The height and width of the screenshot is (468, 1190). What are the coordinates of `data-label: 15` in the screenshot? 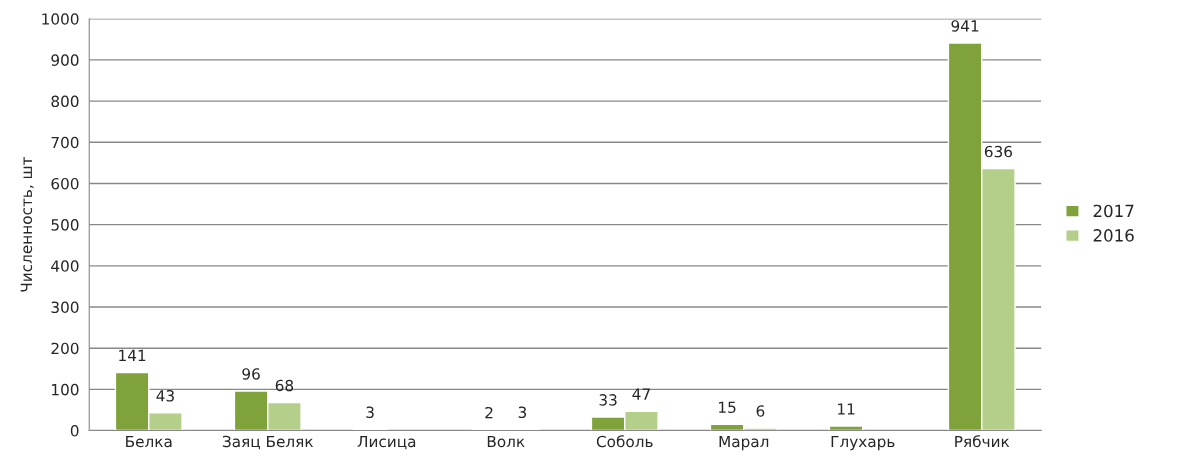 It's located at (727, 407).